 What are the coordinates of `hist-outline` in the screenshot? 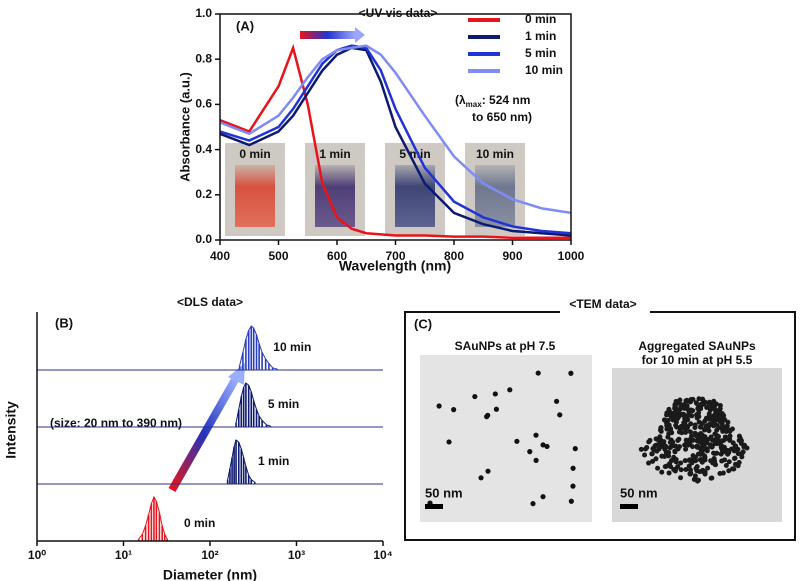 It's located at (258, 347).